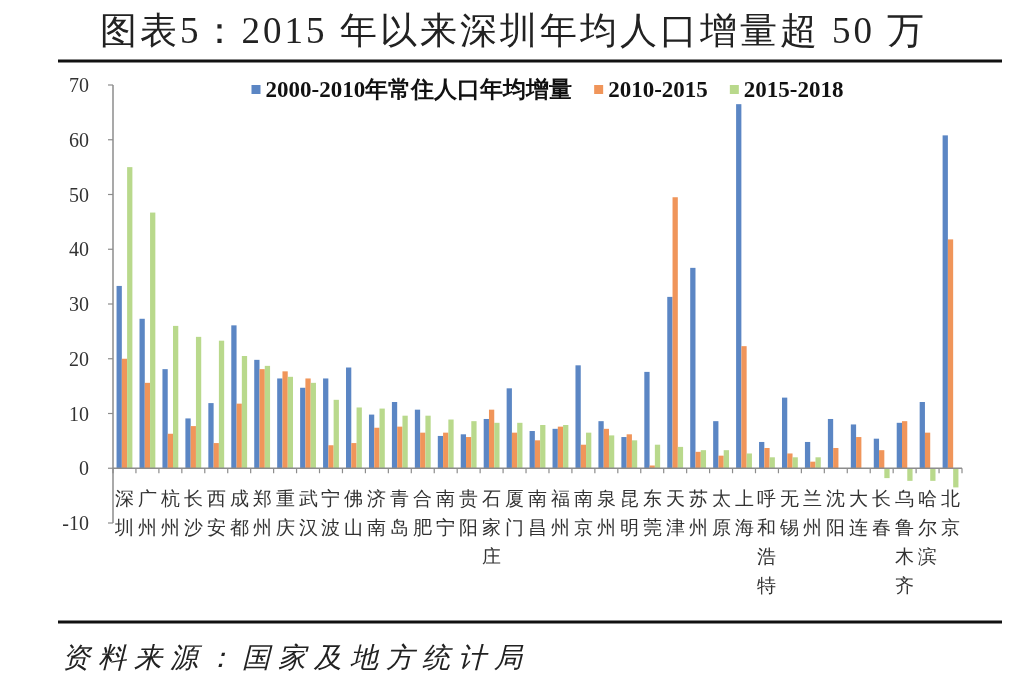 The width and height of the screenshot is (1027, 692). Describe the element at coordinates (629, 513) in the screenshot. I see `x-label: 昆明` at that location.